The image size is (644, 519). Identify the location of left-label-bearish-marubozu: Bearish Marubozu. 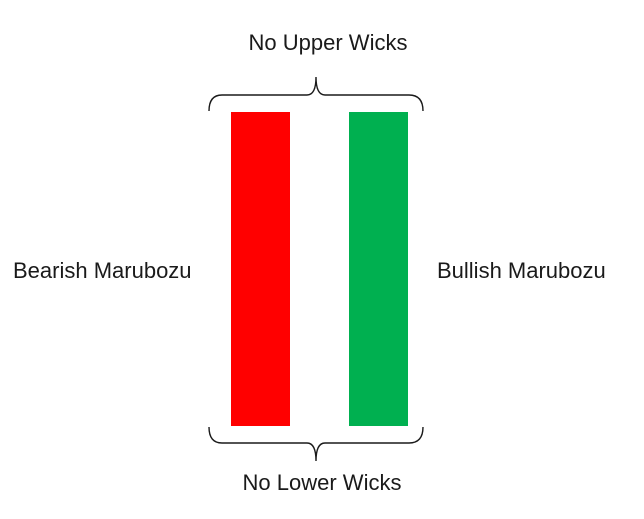
(102, 270).